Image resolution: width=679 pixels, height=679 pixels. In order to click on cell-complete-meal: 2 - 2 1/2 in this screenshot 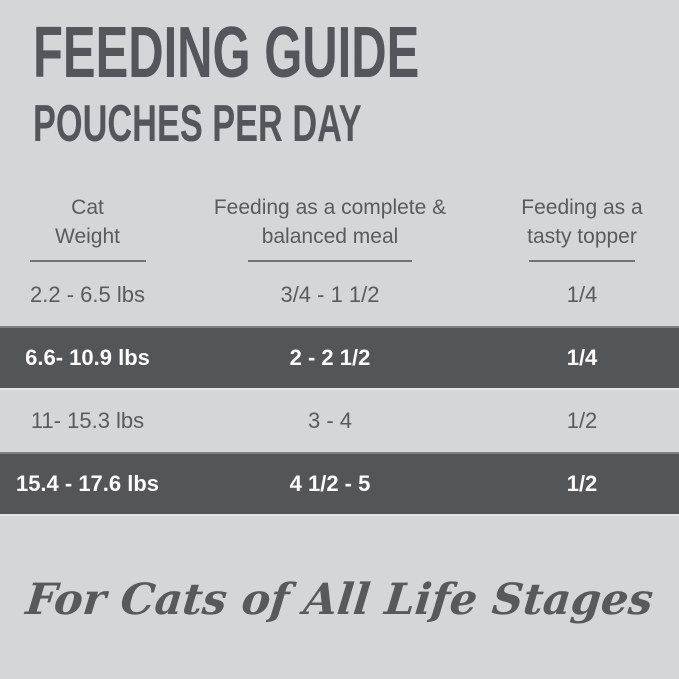, I will do `click(330, 357)`.